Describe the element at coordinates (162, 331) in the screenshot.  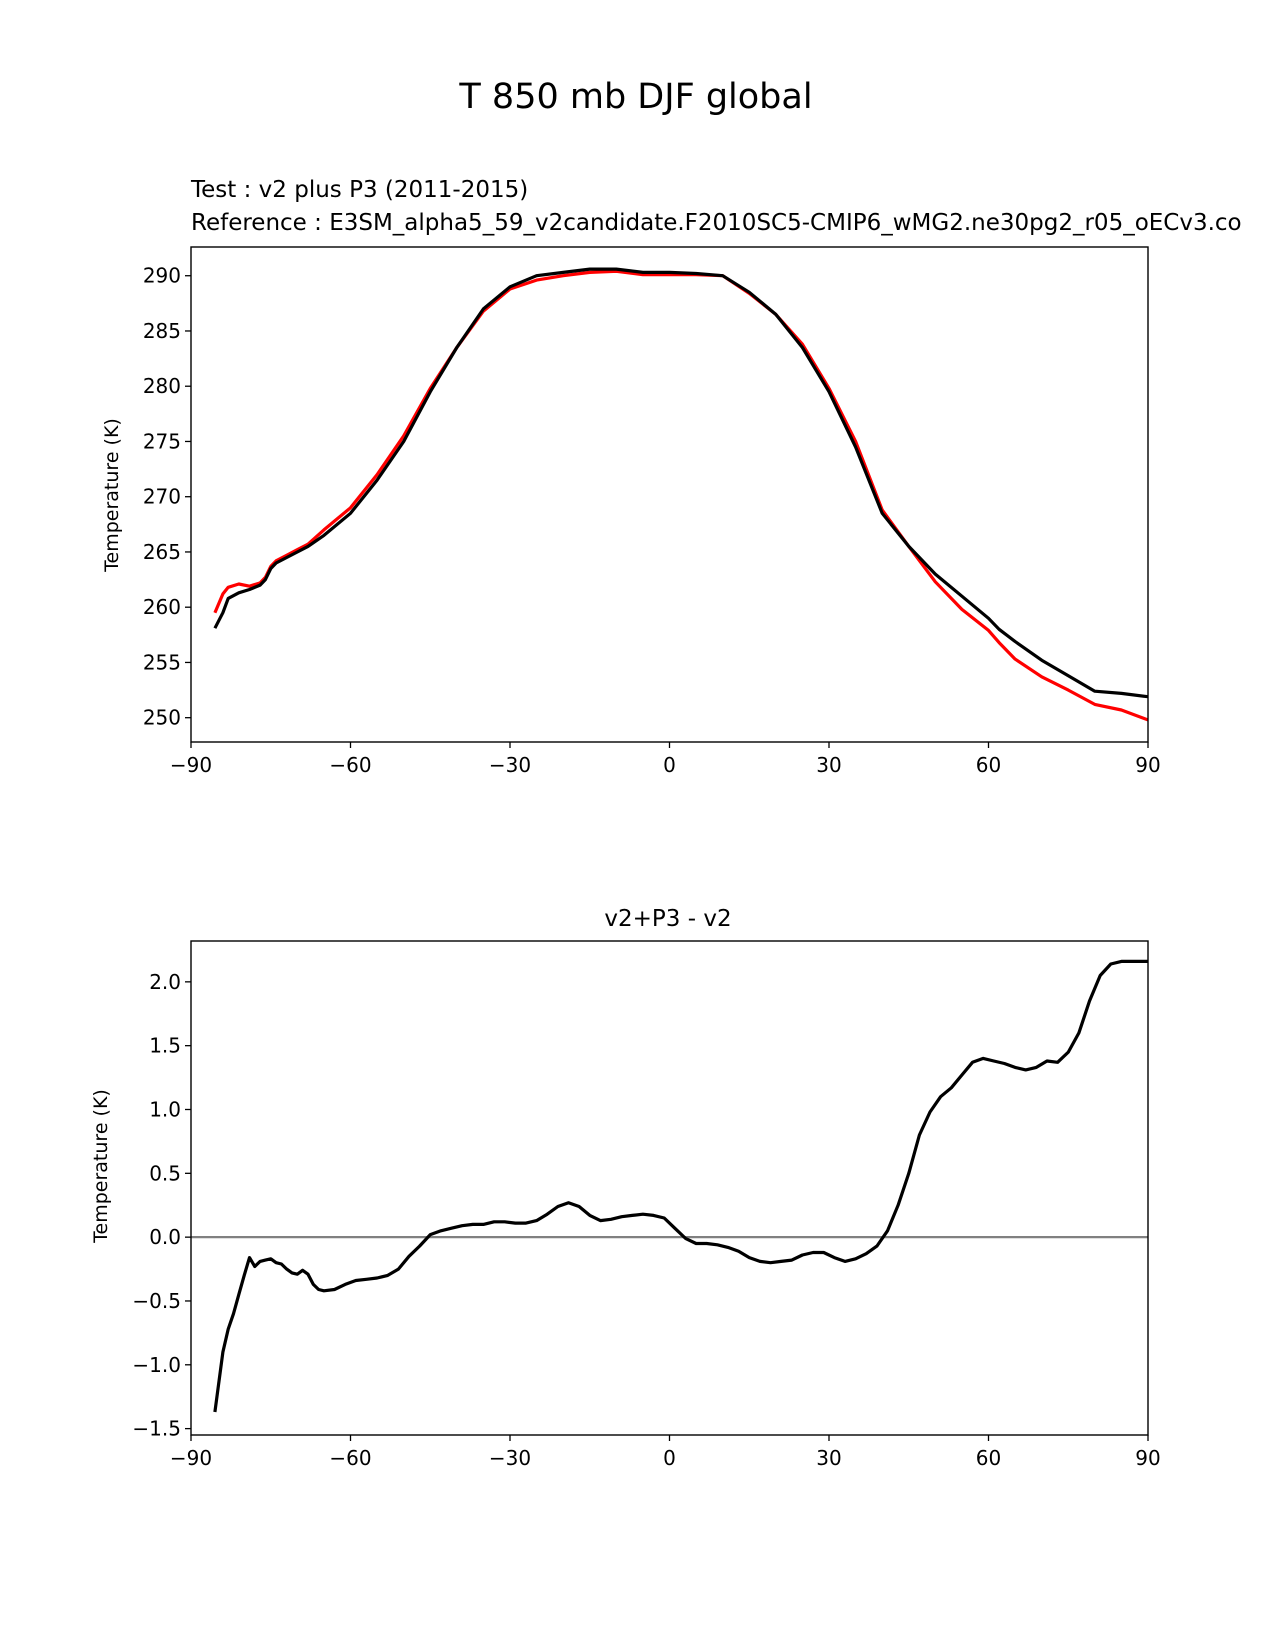
I see `top-y-tick-label: 285` at that location.